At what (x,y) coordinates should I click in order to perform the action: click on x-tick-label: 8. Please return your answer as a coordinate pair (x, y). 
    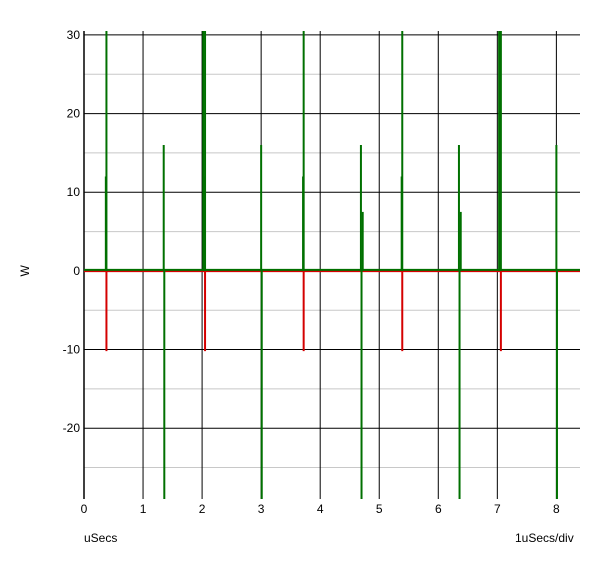
    Looking at the image, I should click on (556, 509).